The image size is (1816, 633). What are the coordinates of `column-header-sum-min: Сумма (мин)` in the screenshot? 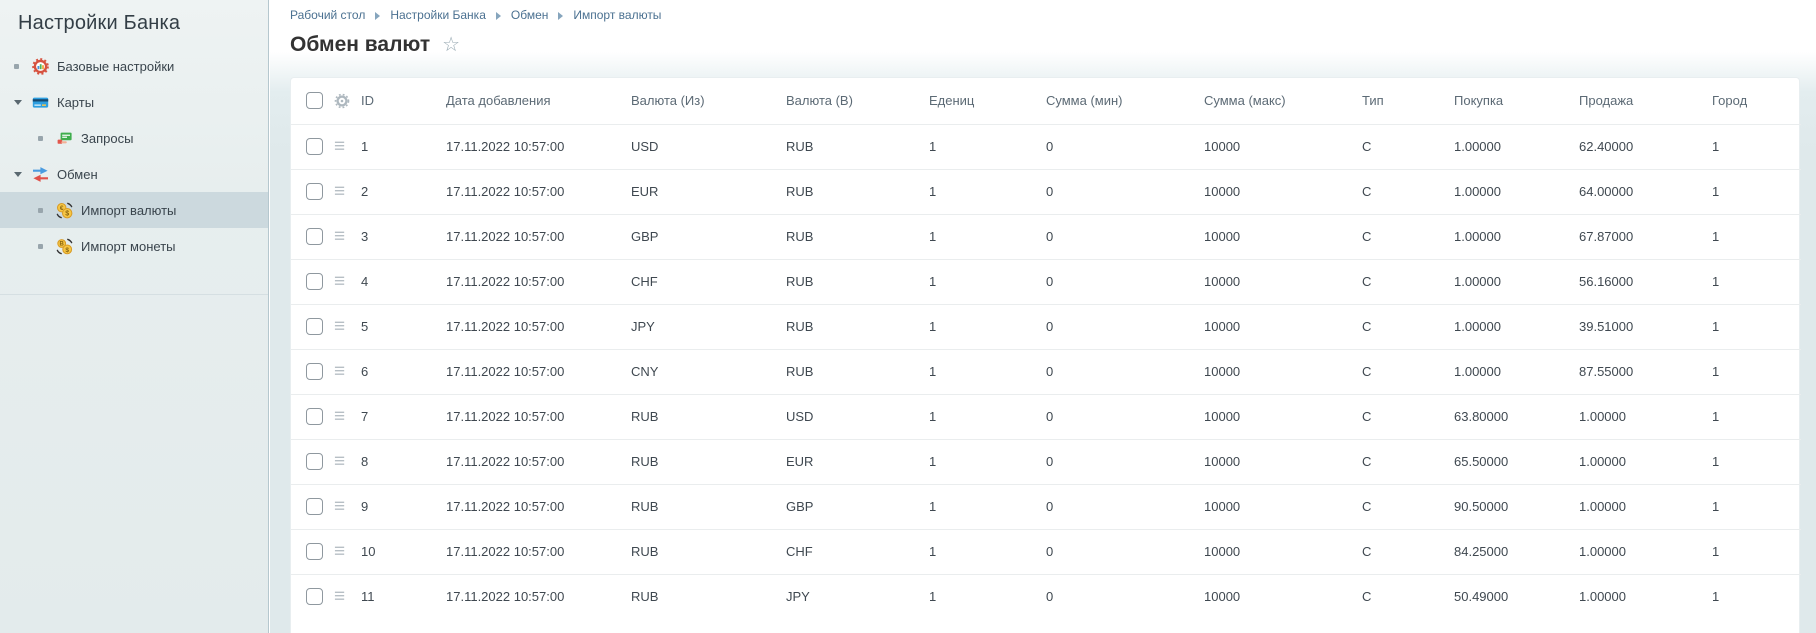 It's located at (1084, 101).